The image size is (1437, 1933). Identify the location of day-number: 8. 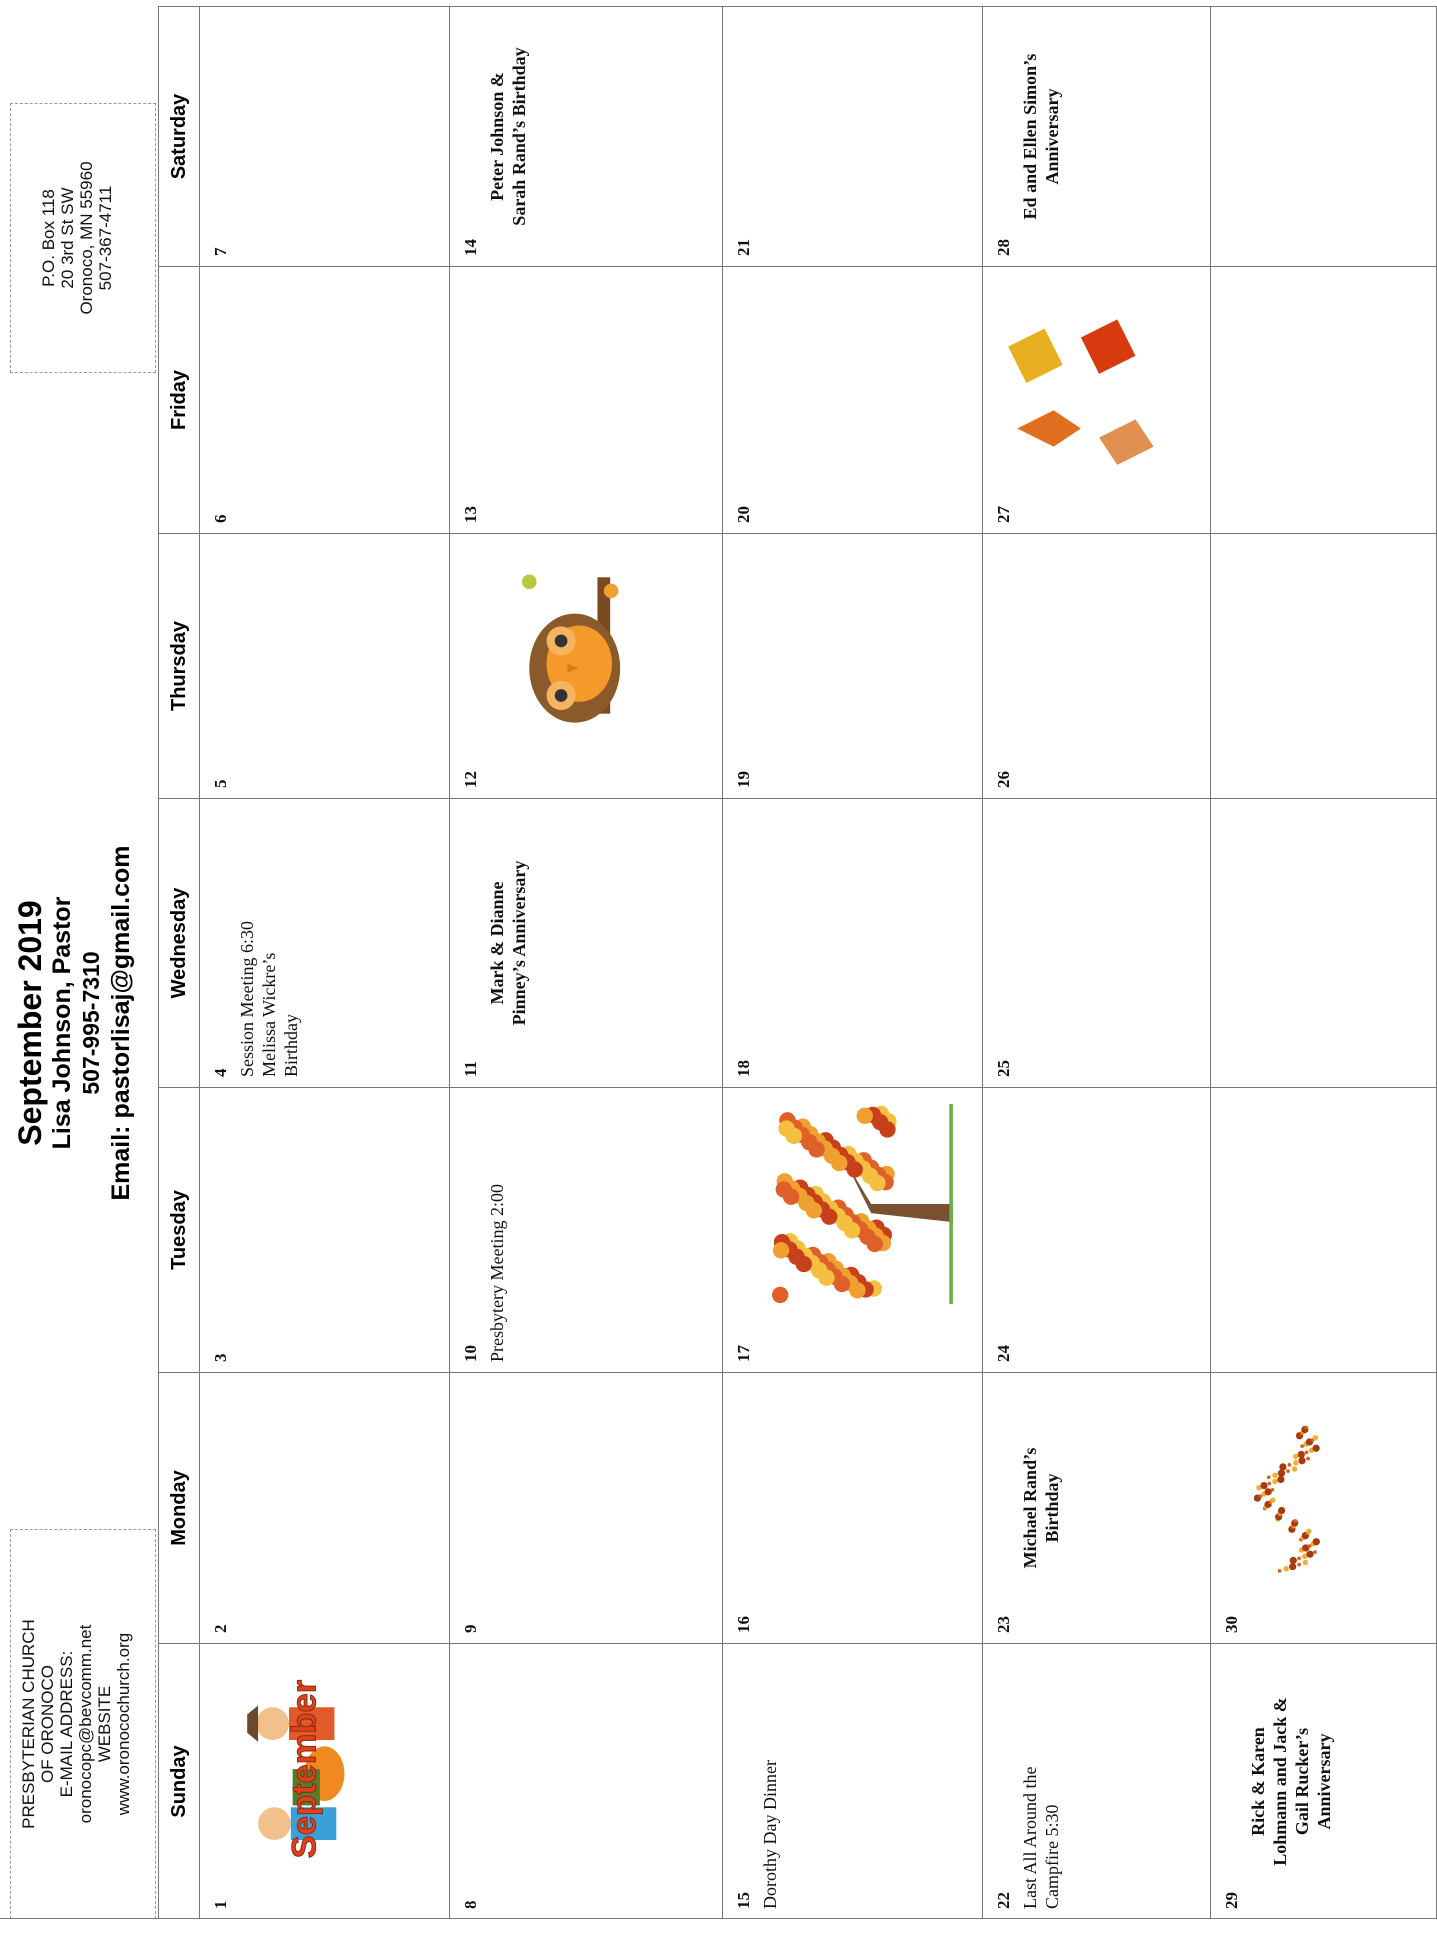
(470, 1905).